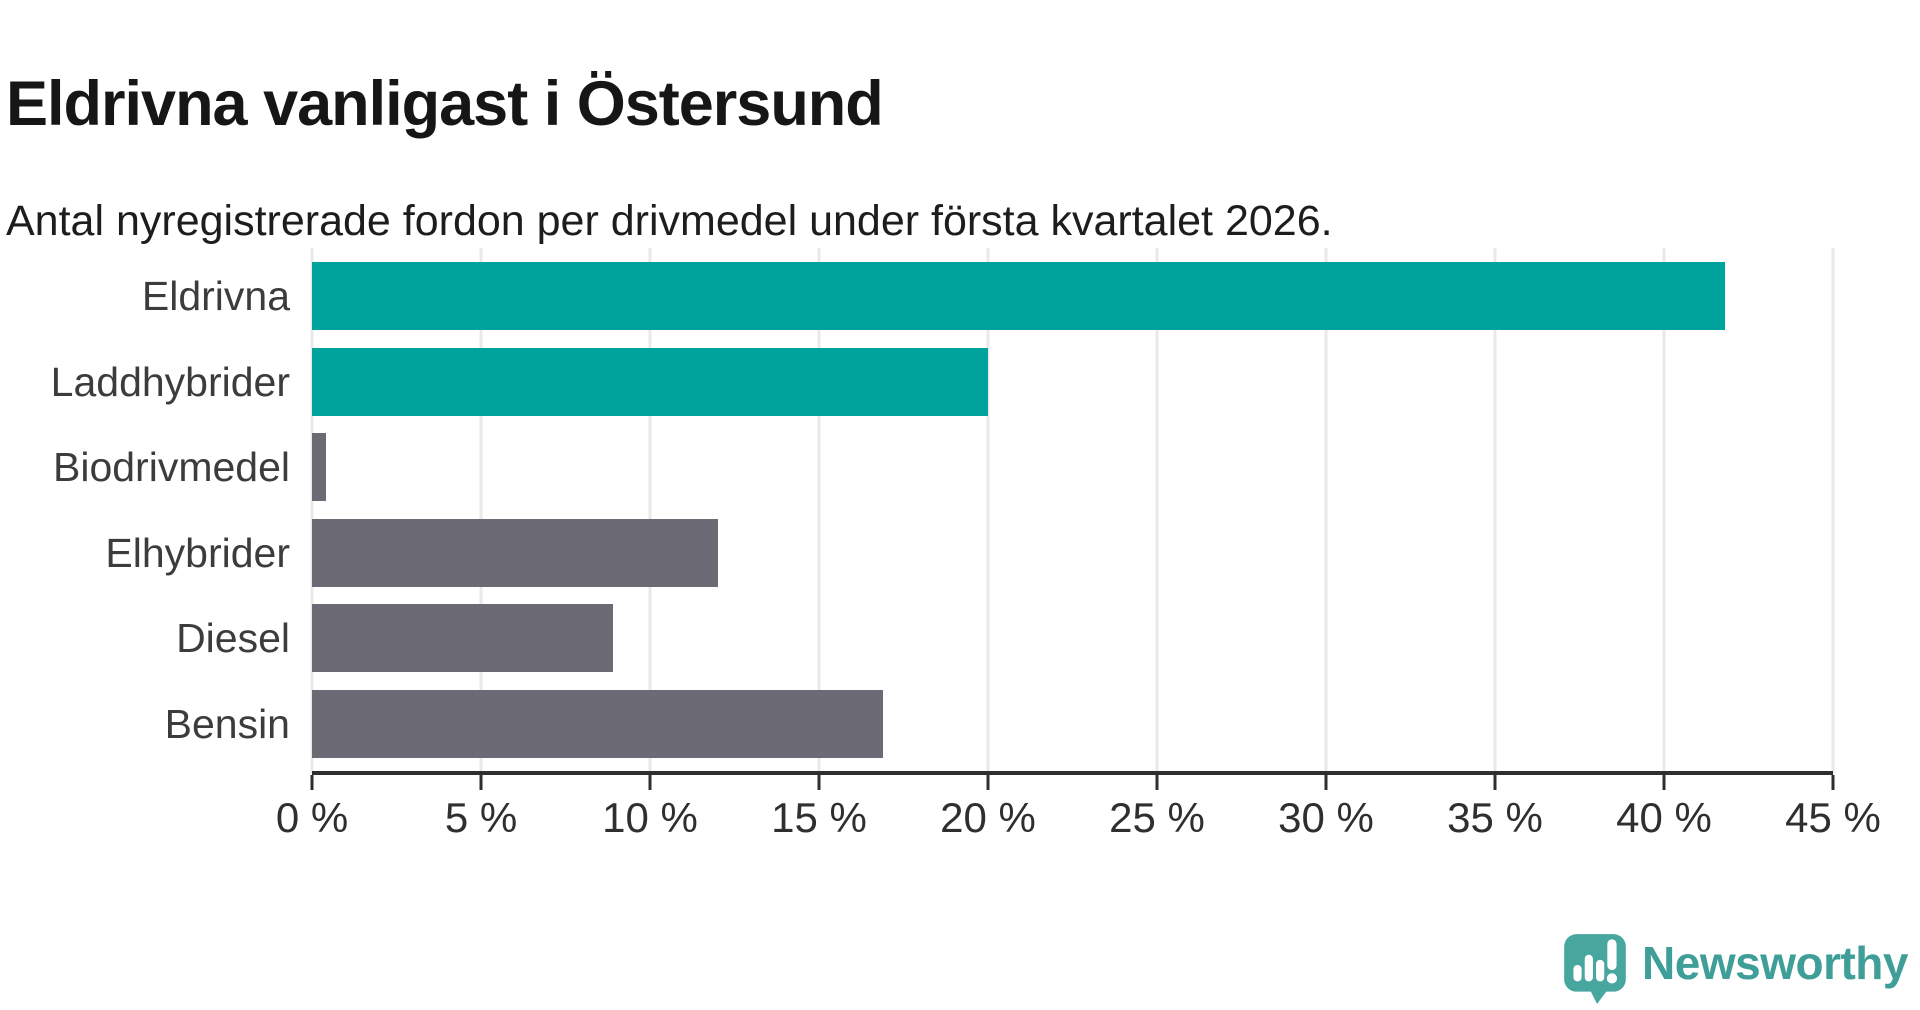 This screenshot has height=1010, width=1920. I want to click on axis-tick-label: 30 %, so click(1326, 817).